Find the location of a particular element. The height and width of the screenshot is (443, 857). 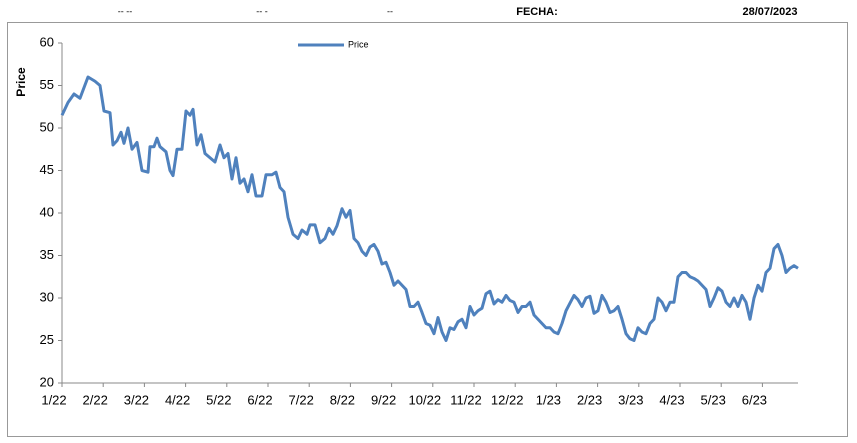

x-tick-label: 1/22 is located at coordinates (53, 399).